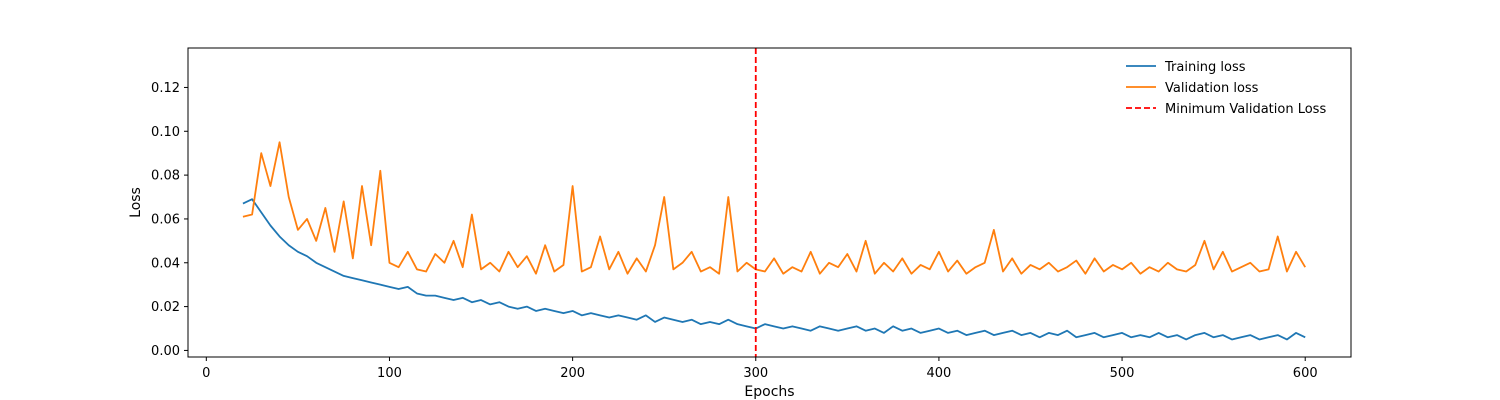 This screenshot has height=400, width=1500. What do you see at coordinates (165, 132) in the screenshot?
I see `y-tick-label: 0.10` at bounding box center [165, 132].